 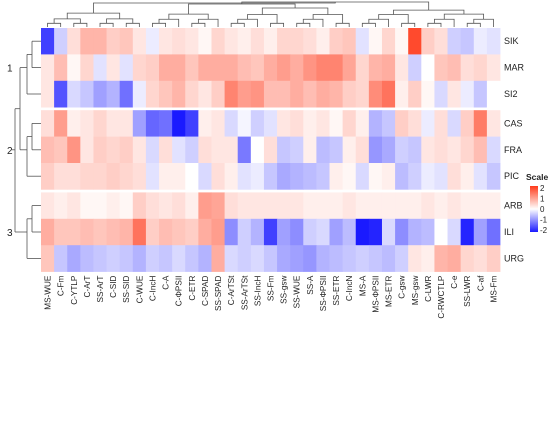 What do you see at coordinates (271, 288) in the screenshot?
I see `column-label: SS-Fm` at bounding box center [271, 288].